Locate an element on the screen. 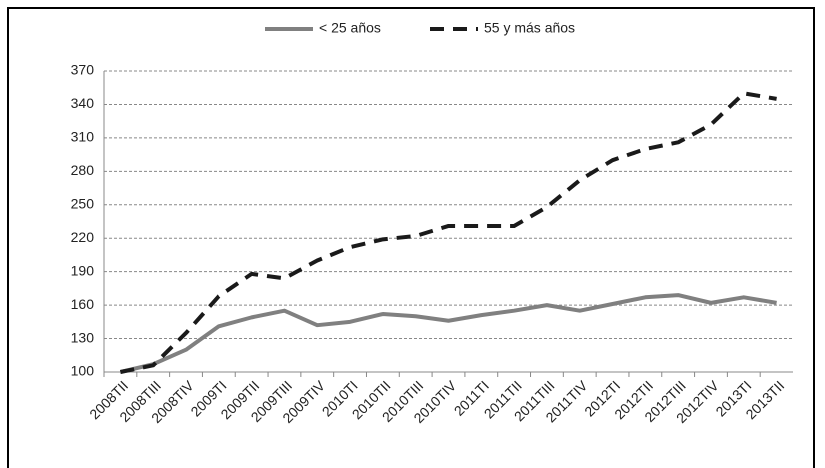 The image size is (825, 468). legend-label: < 25 años is located at coordinates (350, 28).